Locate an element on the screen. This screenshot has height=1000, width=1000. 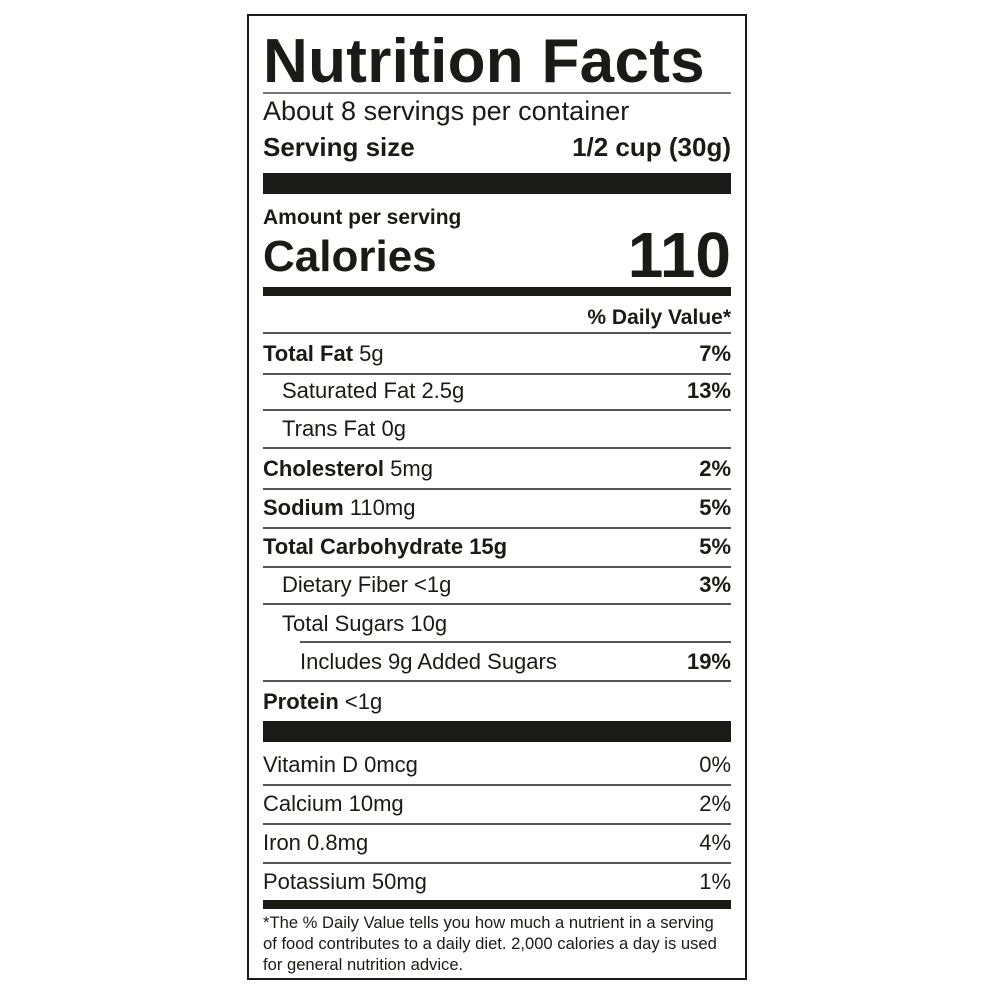
nutrient-name: Total Fat is located at coordinates (308, 353).